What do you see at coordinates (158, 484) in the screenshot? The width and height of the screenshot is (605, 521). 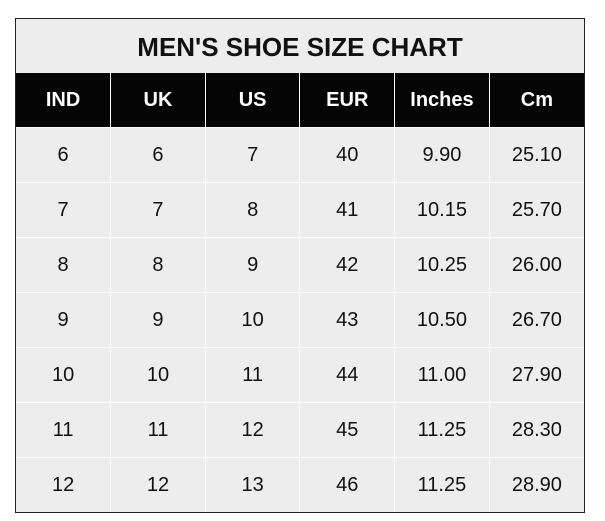 I see `cell-uk: 12` at bounding box center [158, 484].